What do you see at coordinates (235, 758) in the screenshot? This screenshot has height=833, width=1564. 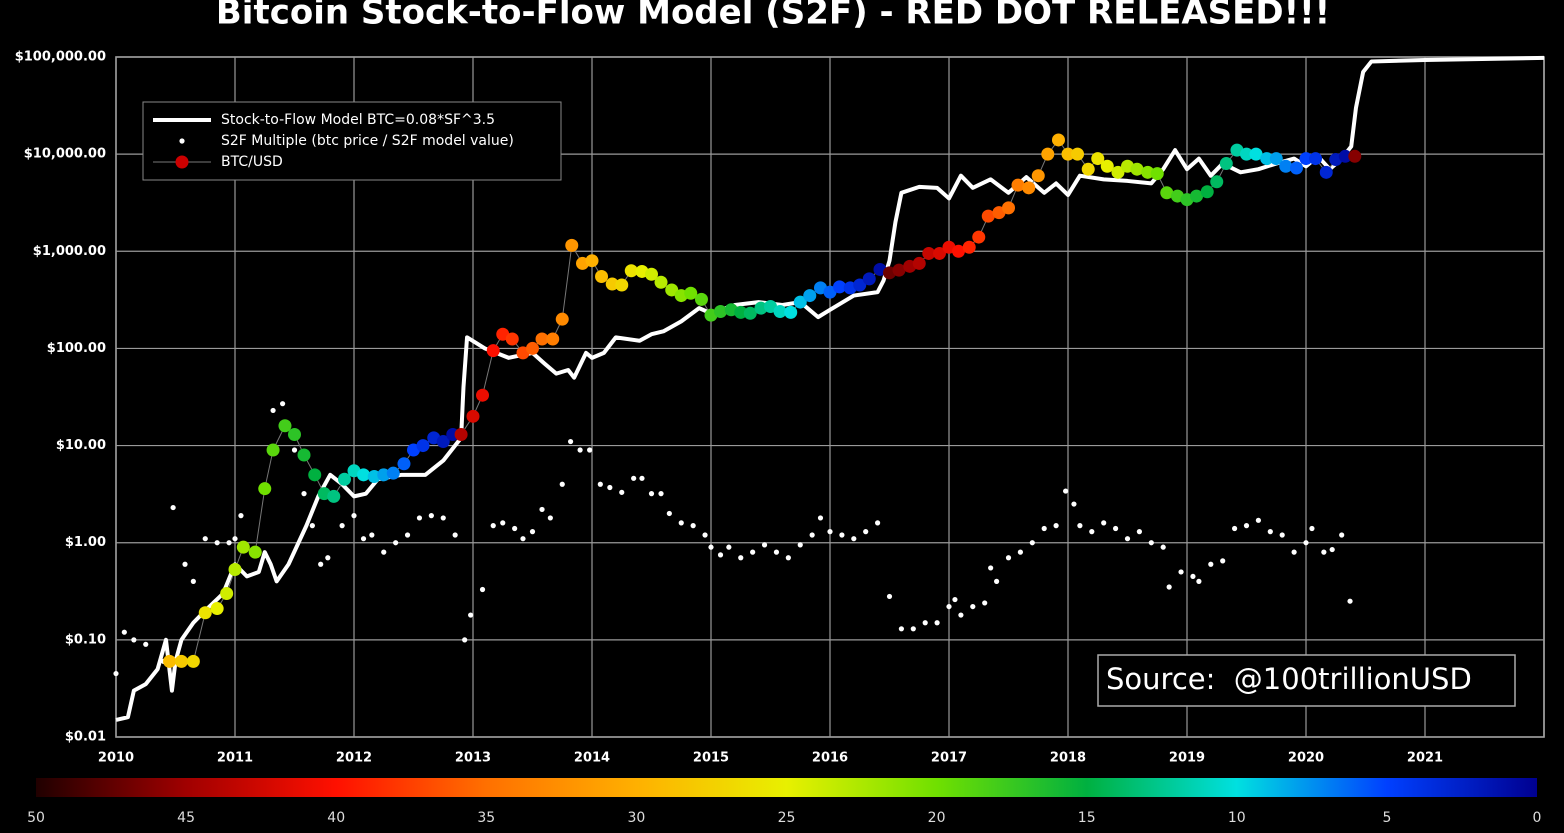 I see `x-tick-label: 2011` at bounding box center [235, 758].